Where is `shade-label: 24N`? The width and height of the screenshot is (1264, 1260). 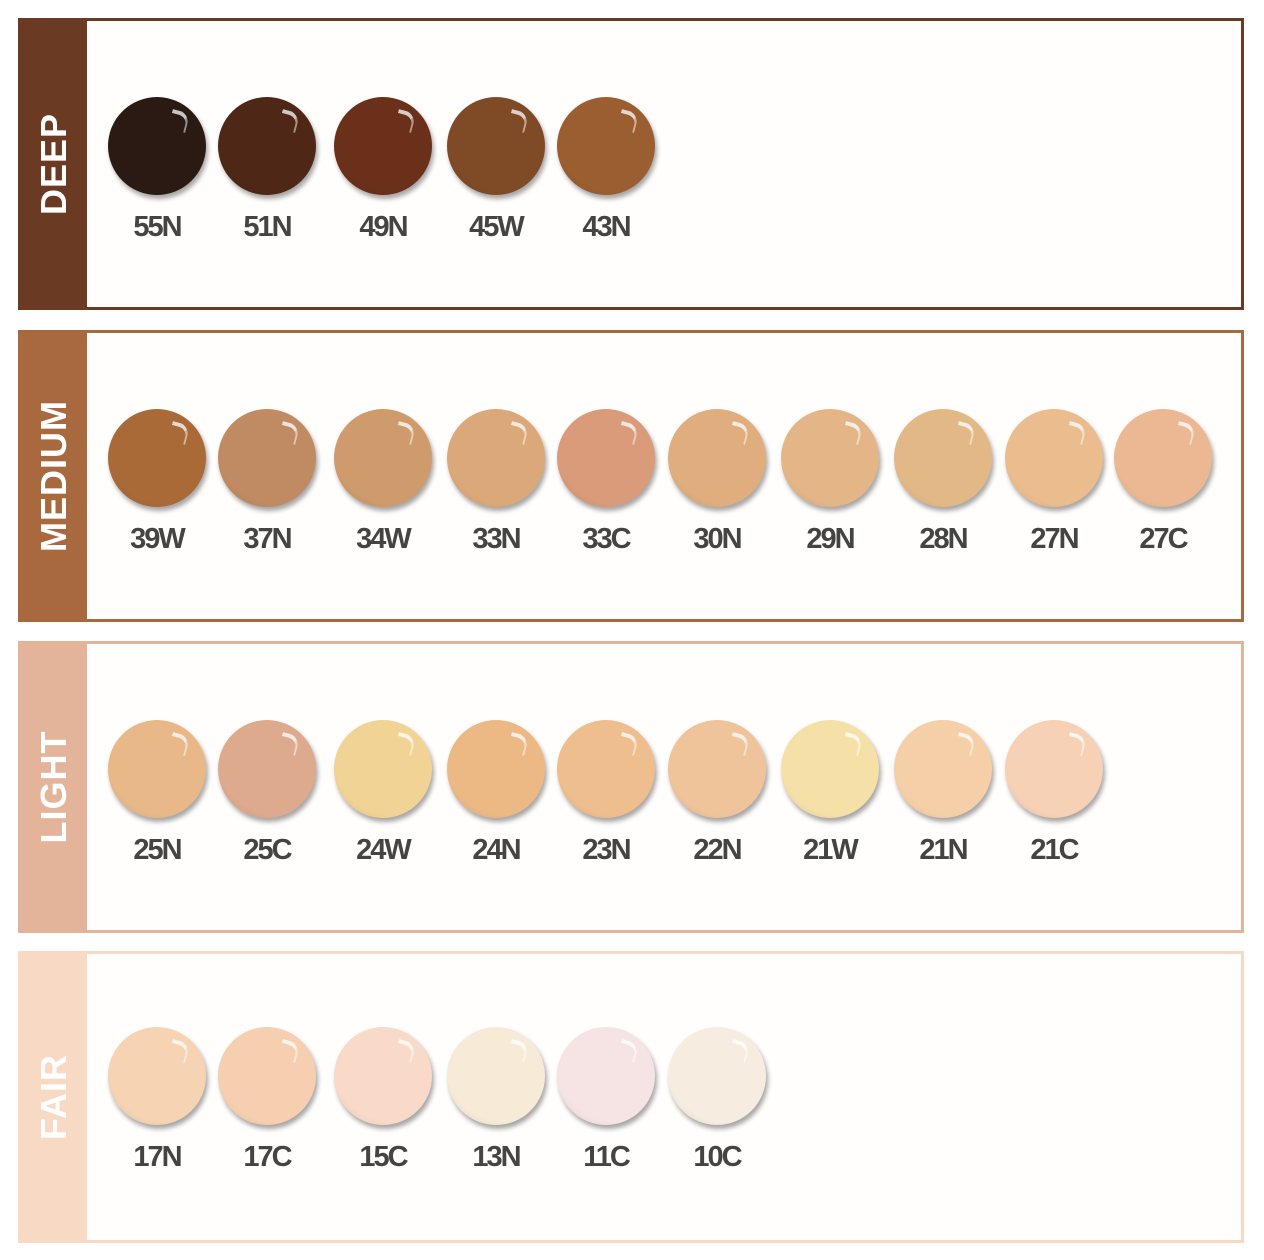 shade-label: 24N is located at coordinates (496, 850).